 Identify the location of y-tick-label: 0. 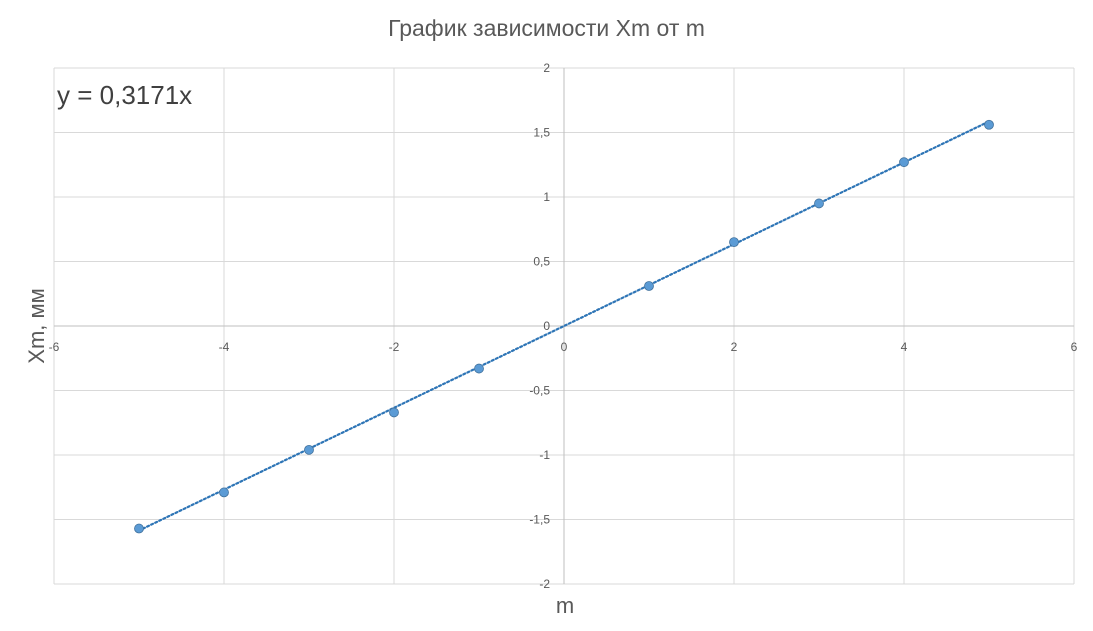
(546, 326).